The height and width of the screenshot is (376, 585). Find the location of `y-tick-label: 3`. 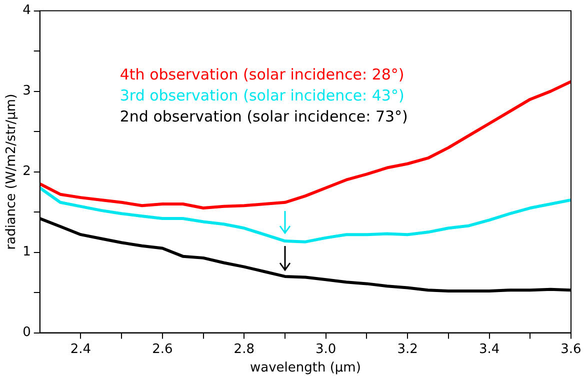

y-tick-label: 3 is located at coordinates (26, 91).